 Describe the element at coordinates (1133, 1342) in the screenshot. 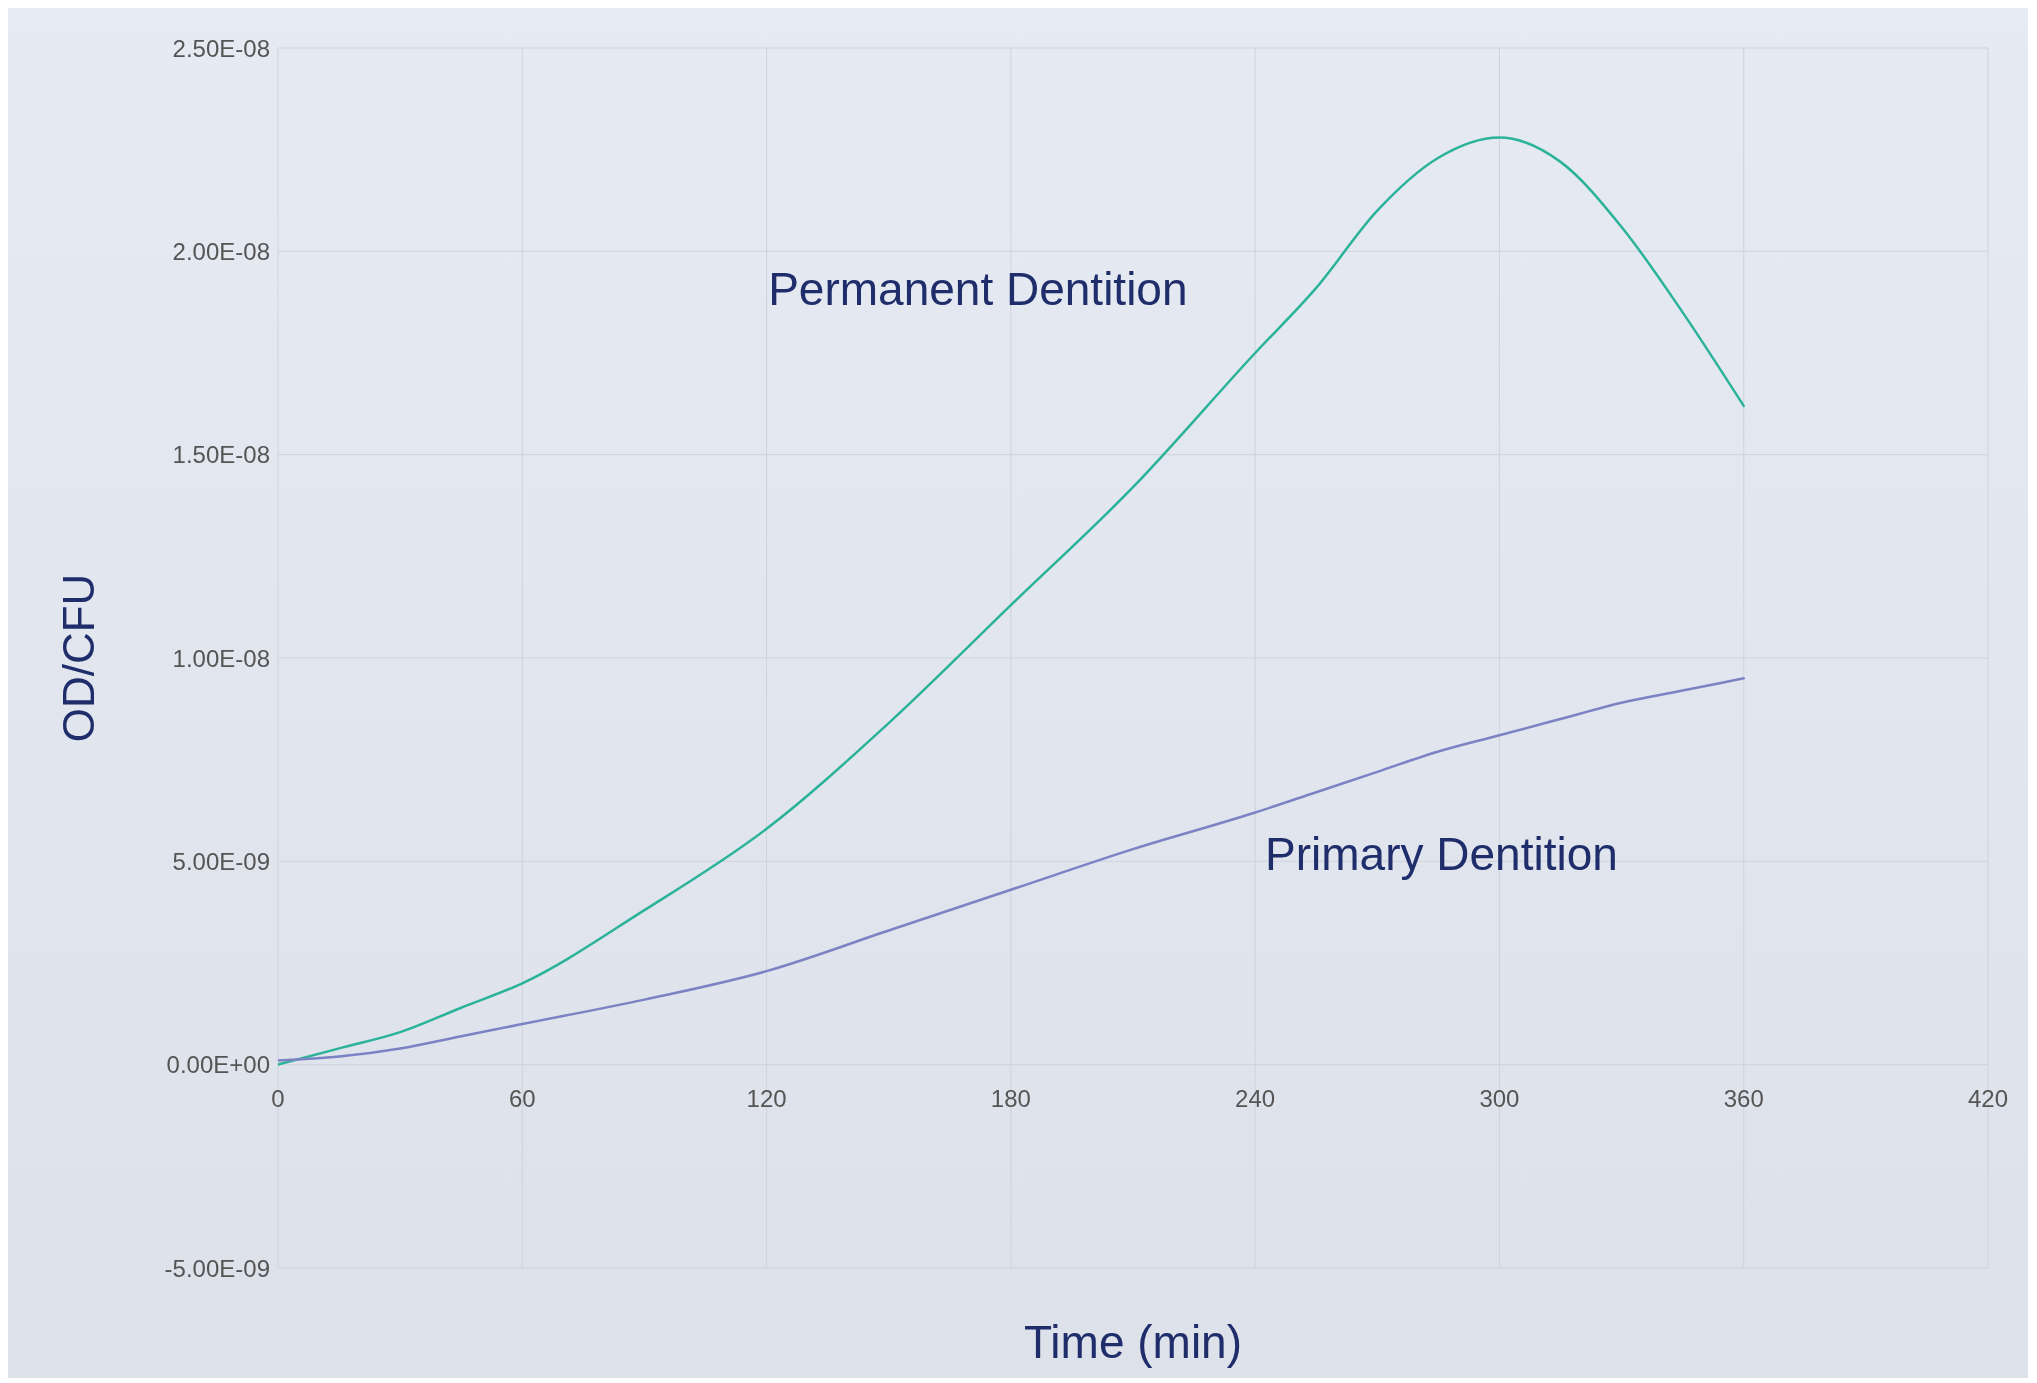

I see `x-axis-title: Time (min)` at that location.